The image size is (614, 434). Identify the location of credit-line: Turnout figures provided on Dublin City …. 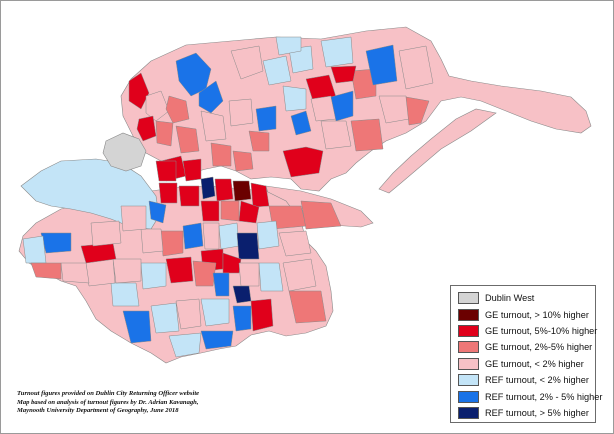
(108, 393).